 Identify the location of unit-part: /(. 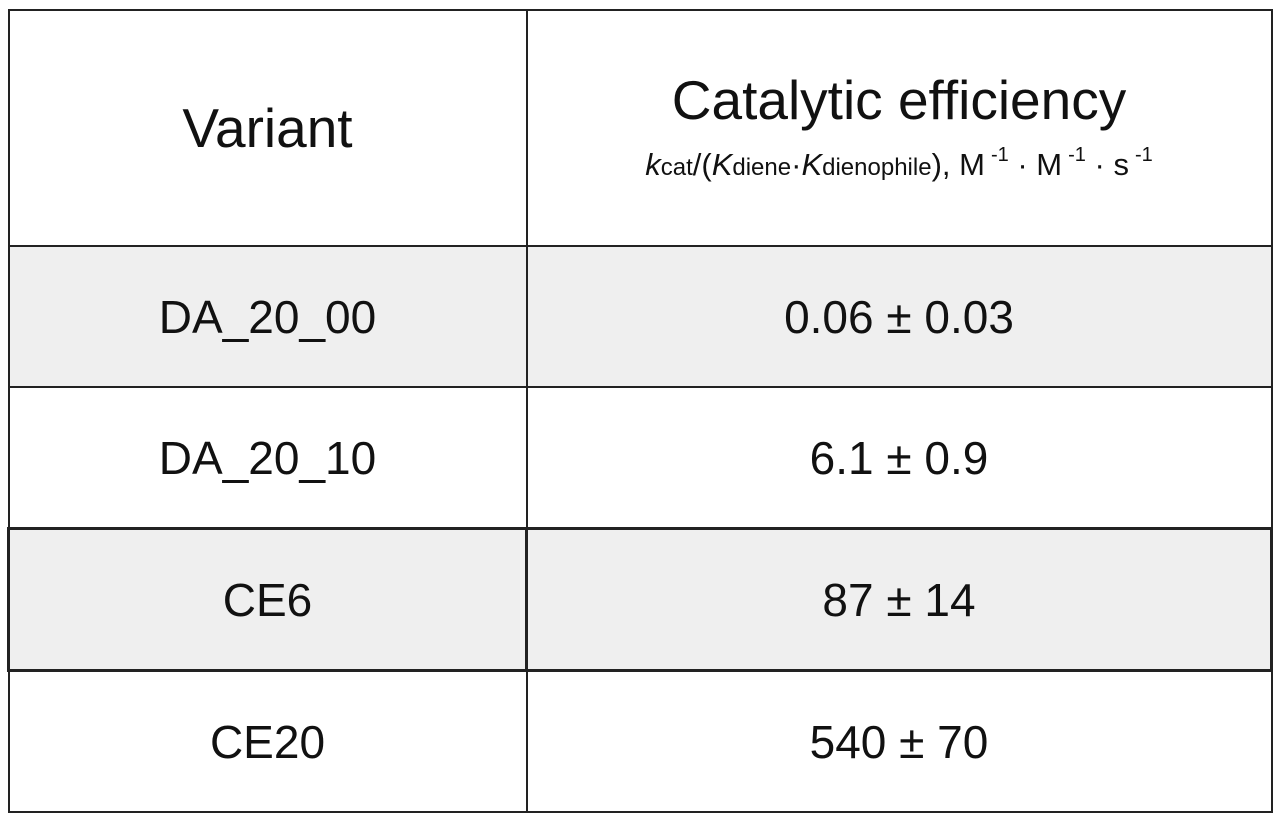
(702, 164).